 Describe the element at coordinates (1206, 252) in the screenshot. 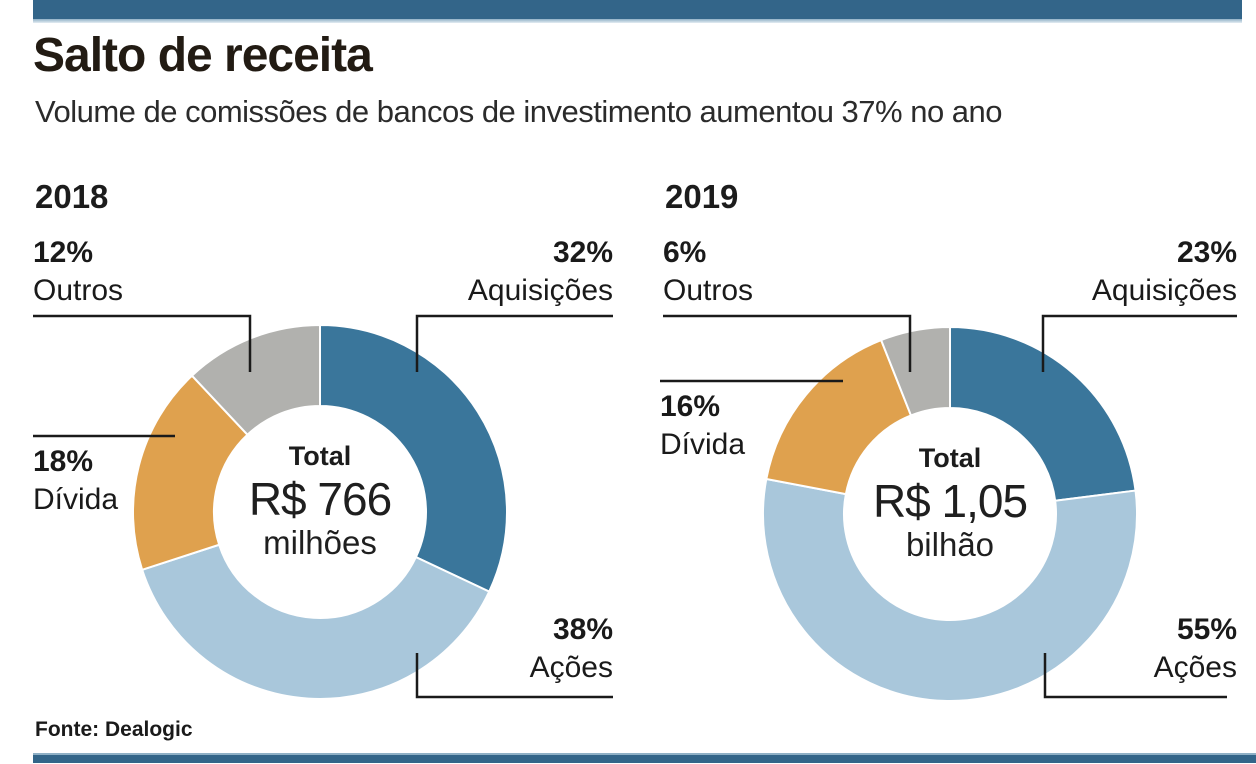

I see `callout-aquisicoes-2019-pct: 23%` at that location.